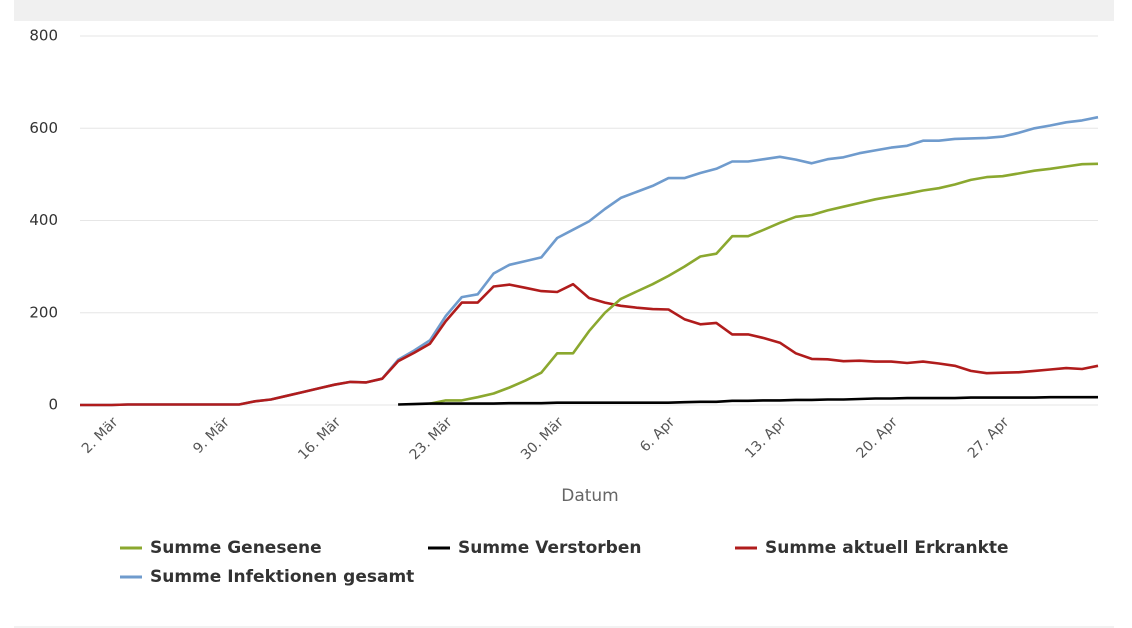 This screenshot has width=1132, height=628. What do you see at coordinates (657, 434) in the screenshot?
I see `x-tick-label: 6. Apr` at bounding box center [657, 434].